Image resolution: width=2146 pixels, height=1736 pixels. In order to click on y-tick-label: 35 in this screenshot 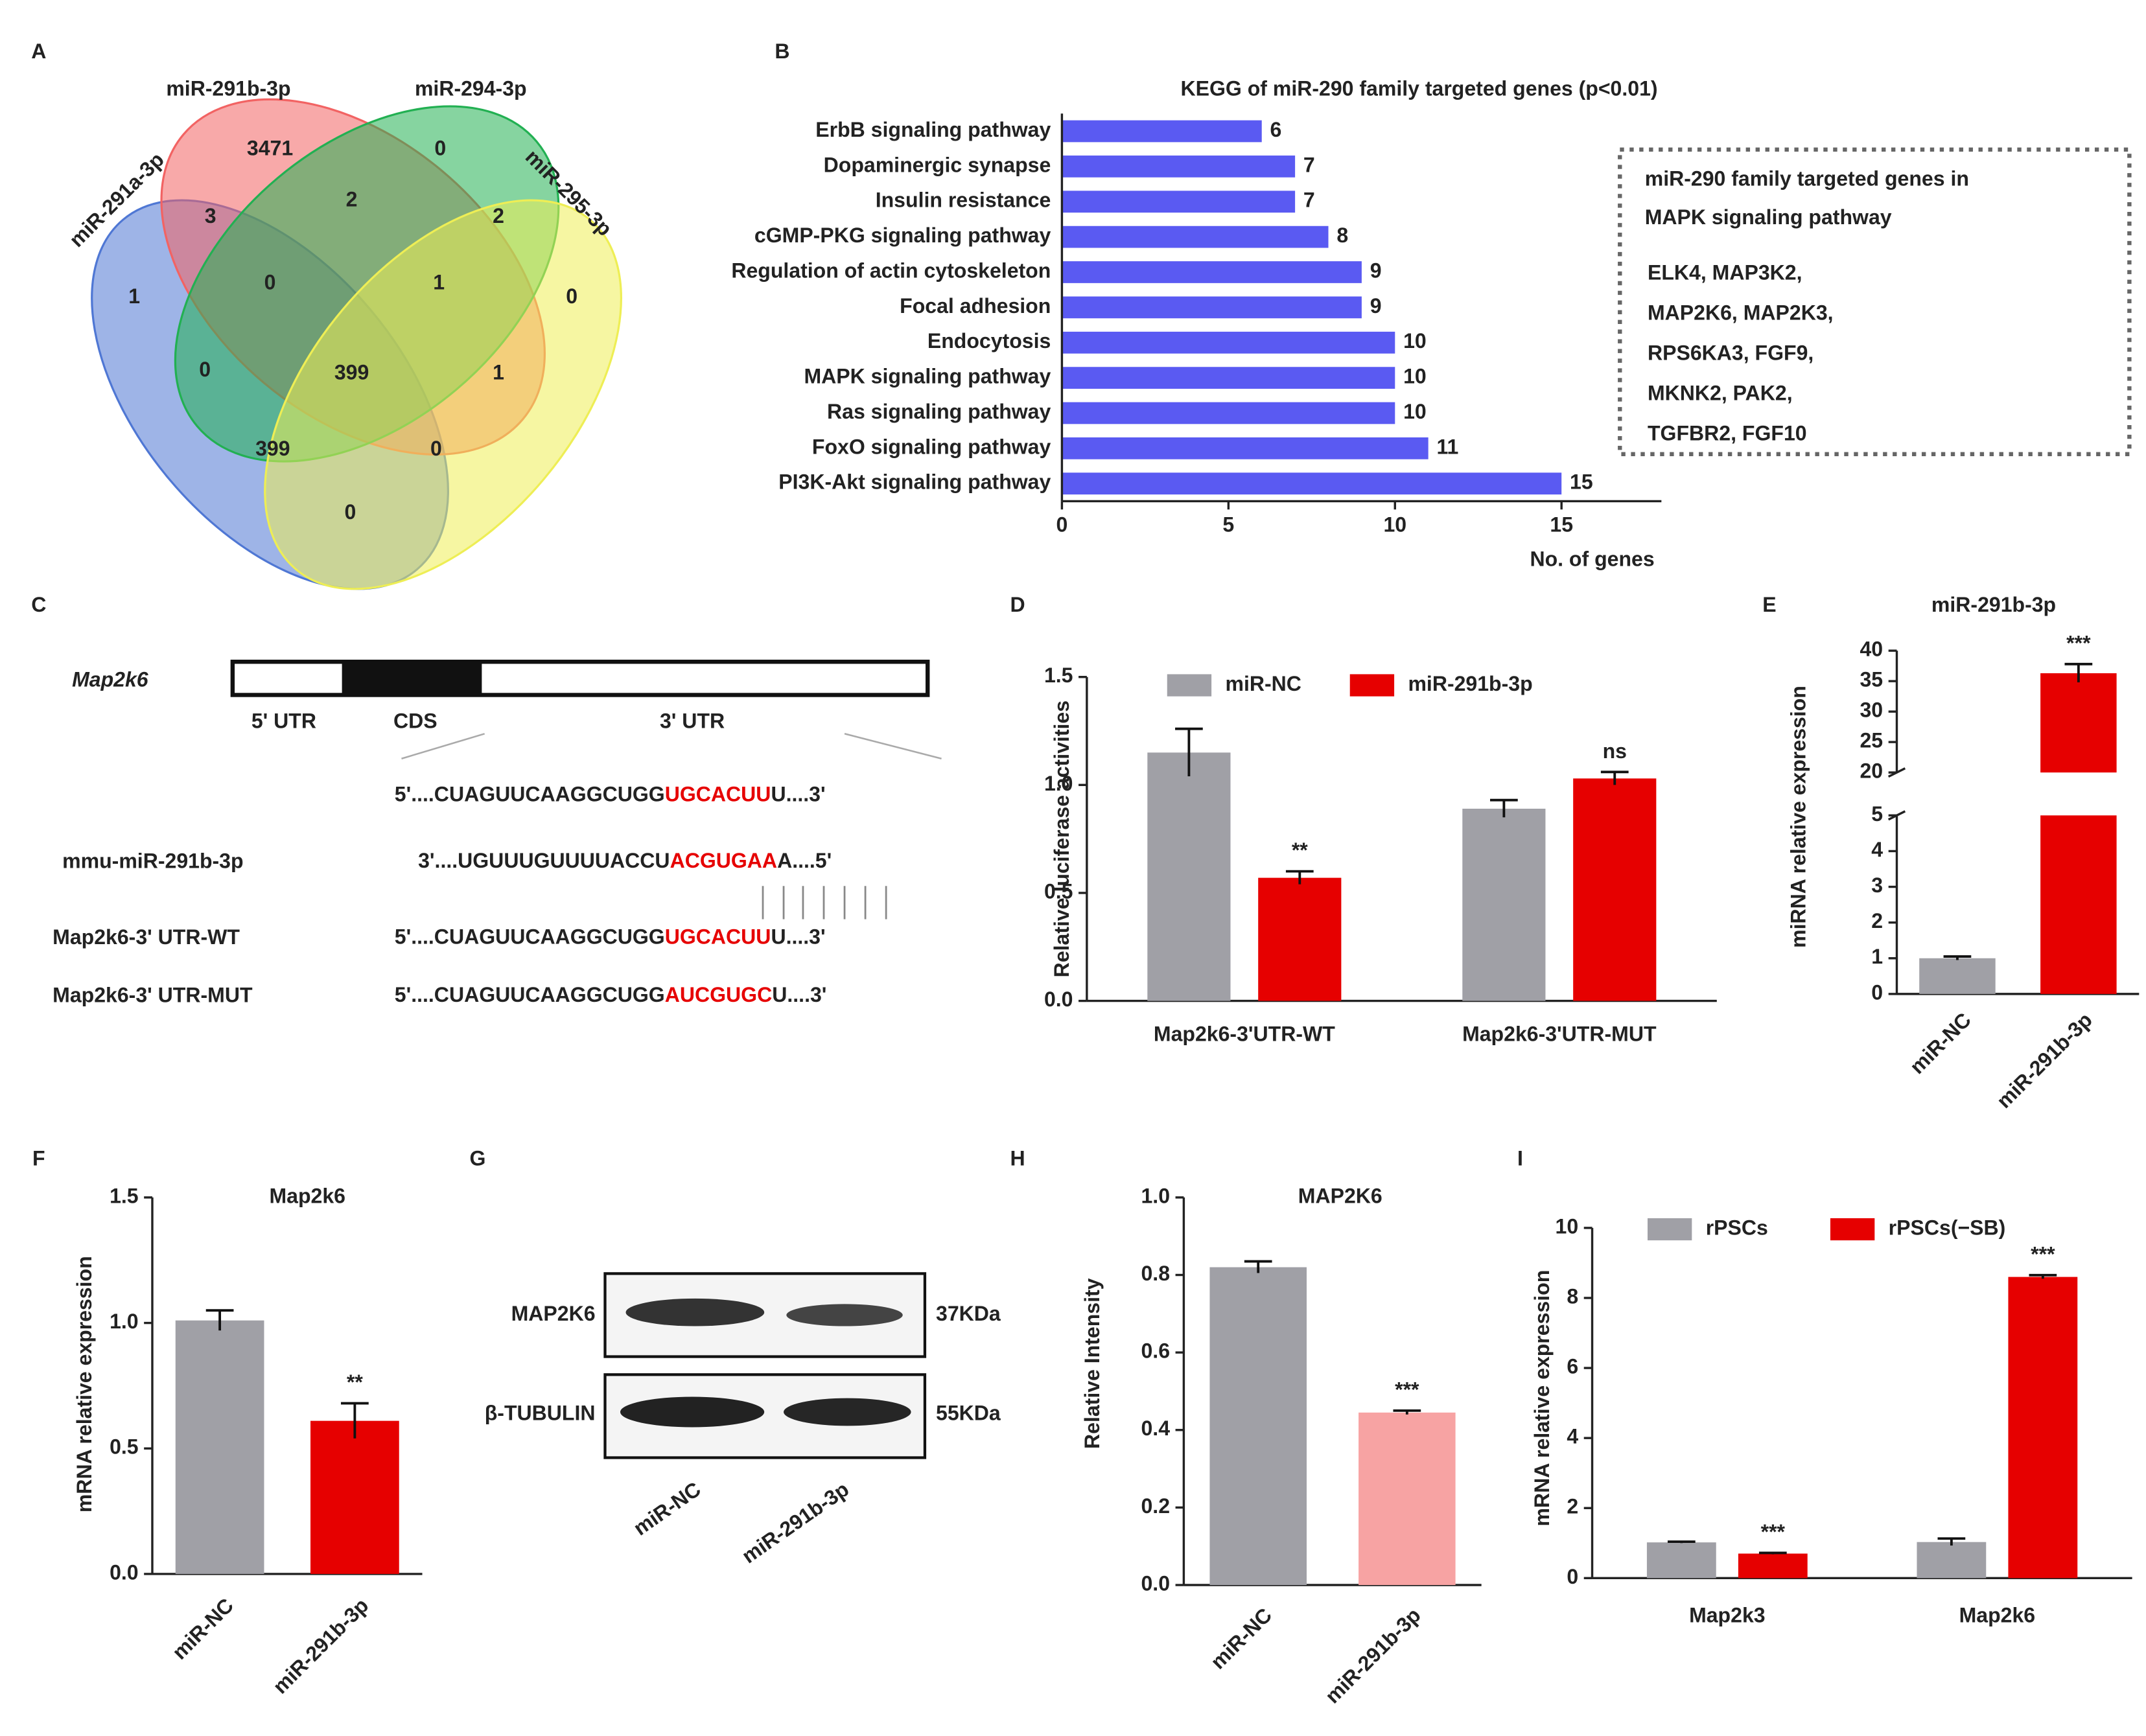, I will do `click(1871, 680)`.